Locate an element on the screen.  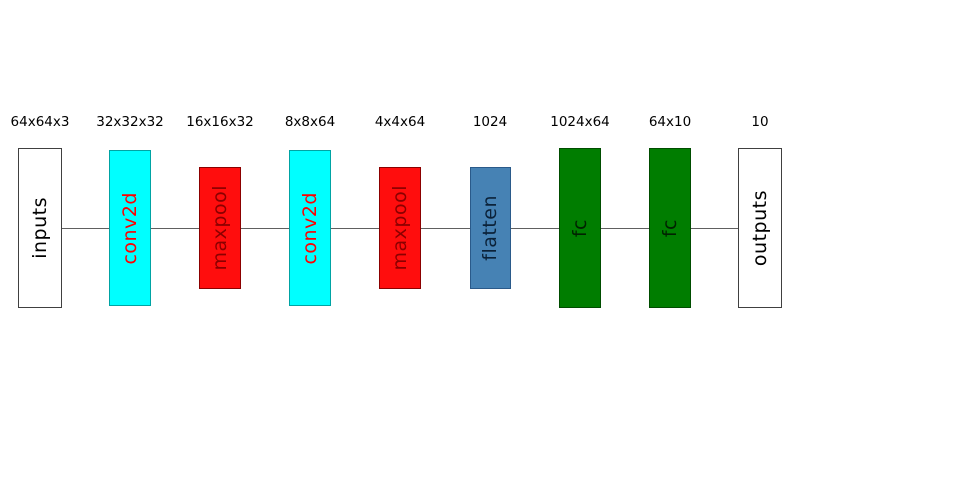
layer-name-label: outputs is located at coordinates (760, 228).